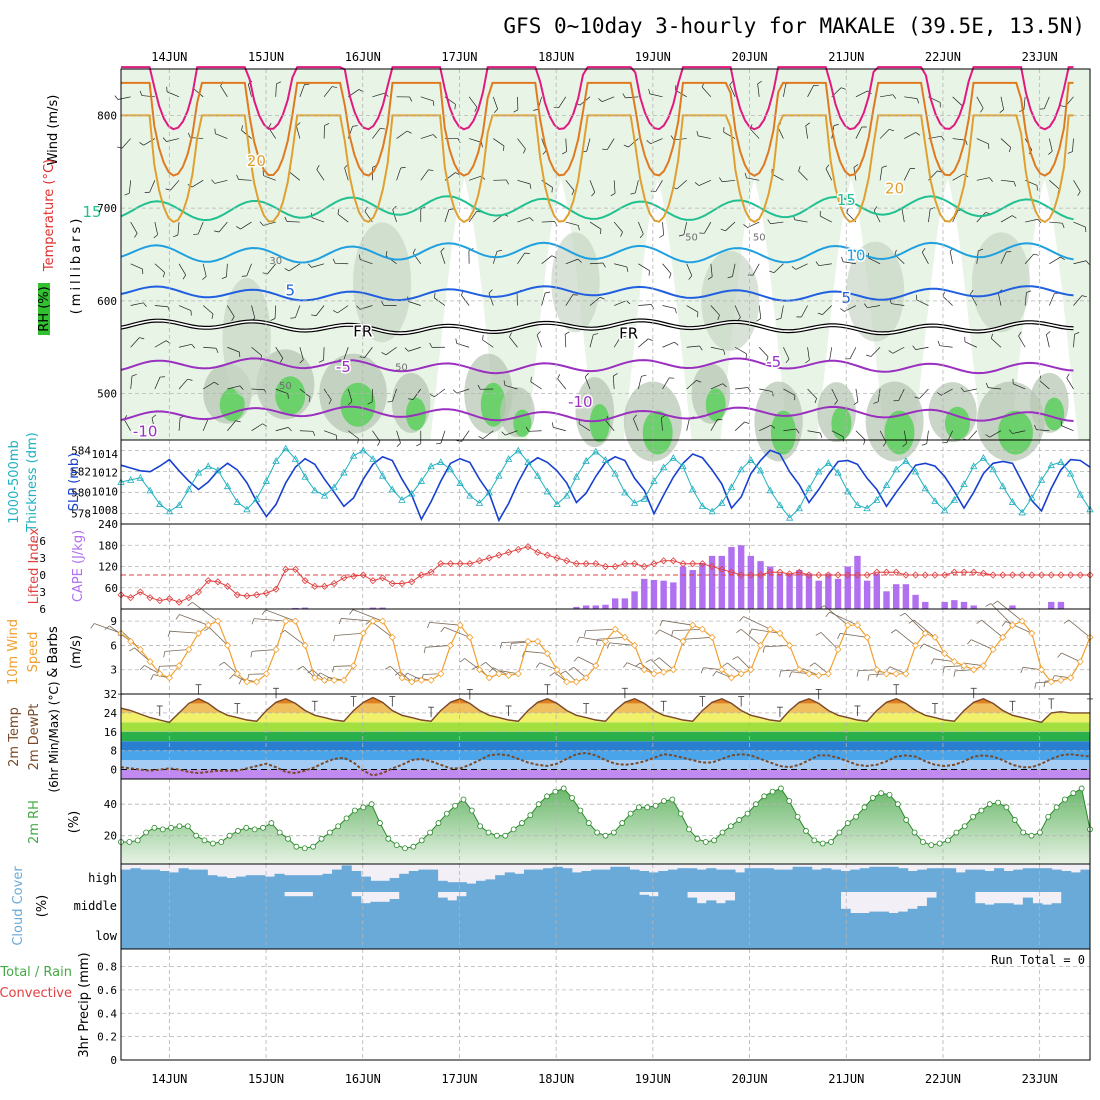  What do you see at coordinates (605, 774) in the screenshot?
I see `temp-band` at bounding box center [605, 774].